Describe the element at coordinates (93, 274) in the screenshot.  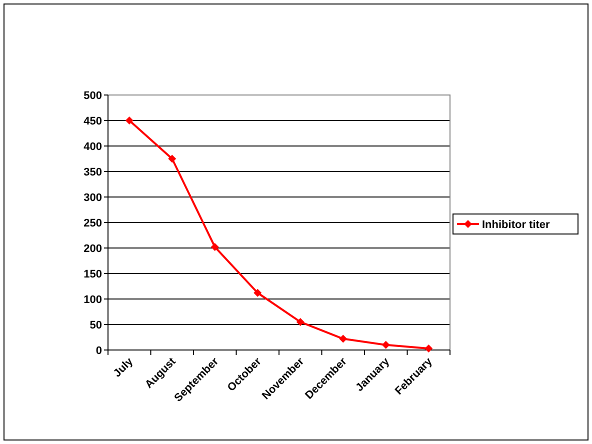
I see `y-tick-label: 150` at that location.